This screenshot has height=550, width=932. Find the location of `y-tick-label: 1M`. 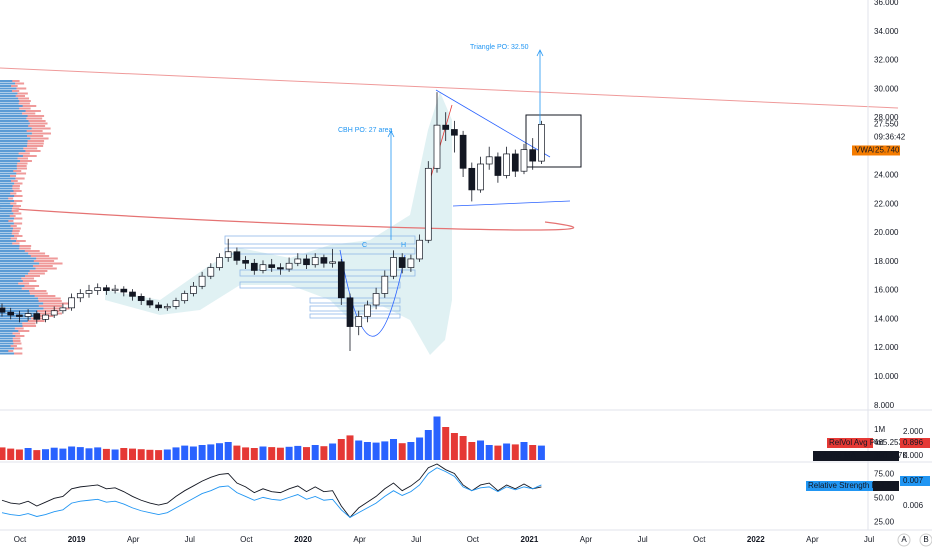

y-tick-label: 1M is located at coordinates (879, 429).